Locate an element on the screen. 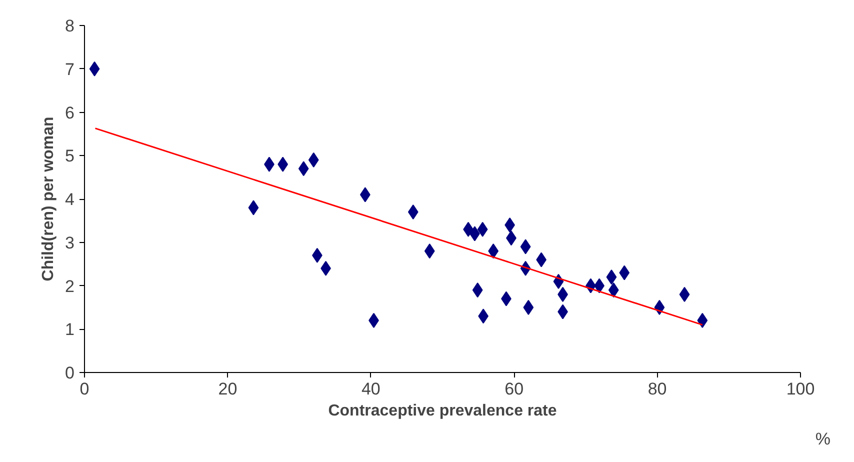  x-tick-label: 40 is located at coordinates (370, 389).